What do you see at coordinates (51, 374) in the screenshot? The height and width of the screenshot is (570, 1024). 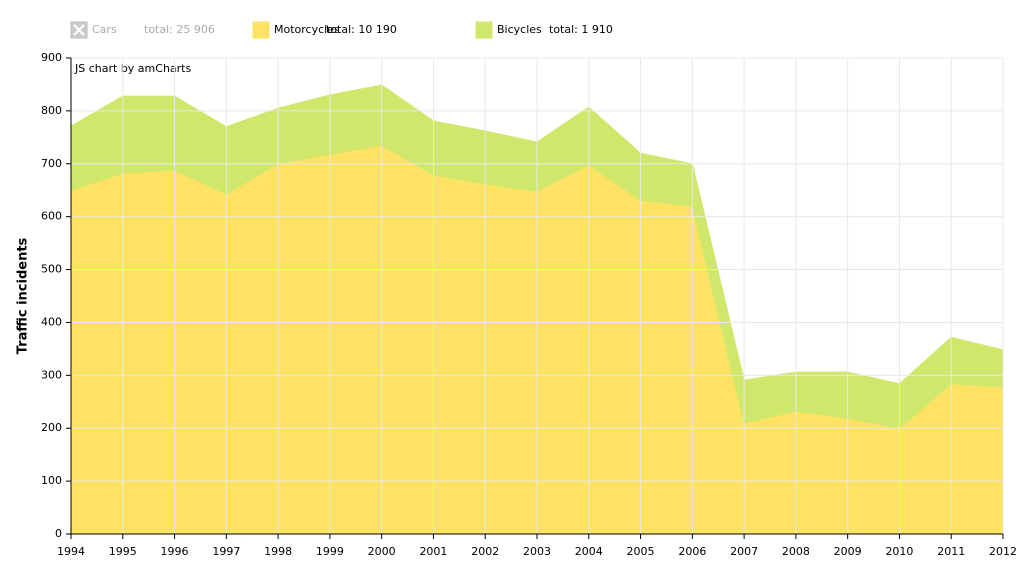 I see `y-tick-label: 300` at bounding box center [51, 374].